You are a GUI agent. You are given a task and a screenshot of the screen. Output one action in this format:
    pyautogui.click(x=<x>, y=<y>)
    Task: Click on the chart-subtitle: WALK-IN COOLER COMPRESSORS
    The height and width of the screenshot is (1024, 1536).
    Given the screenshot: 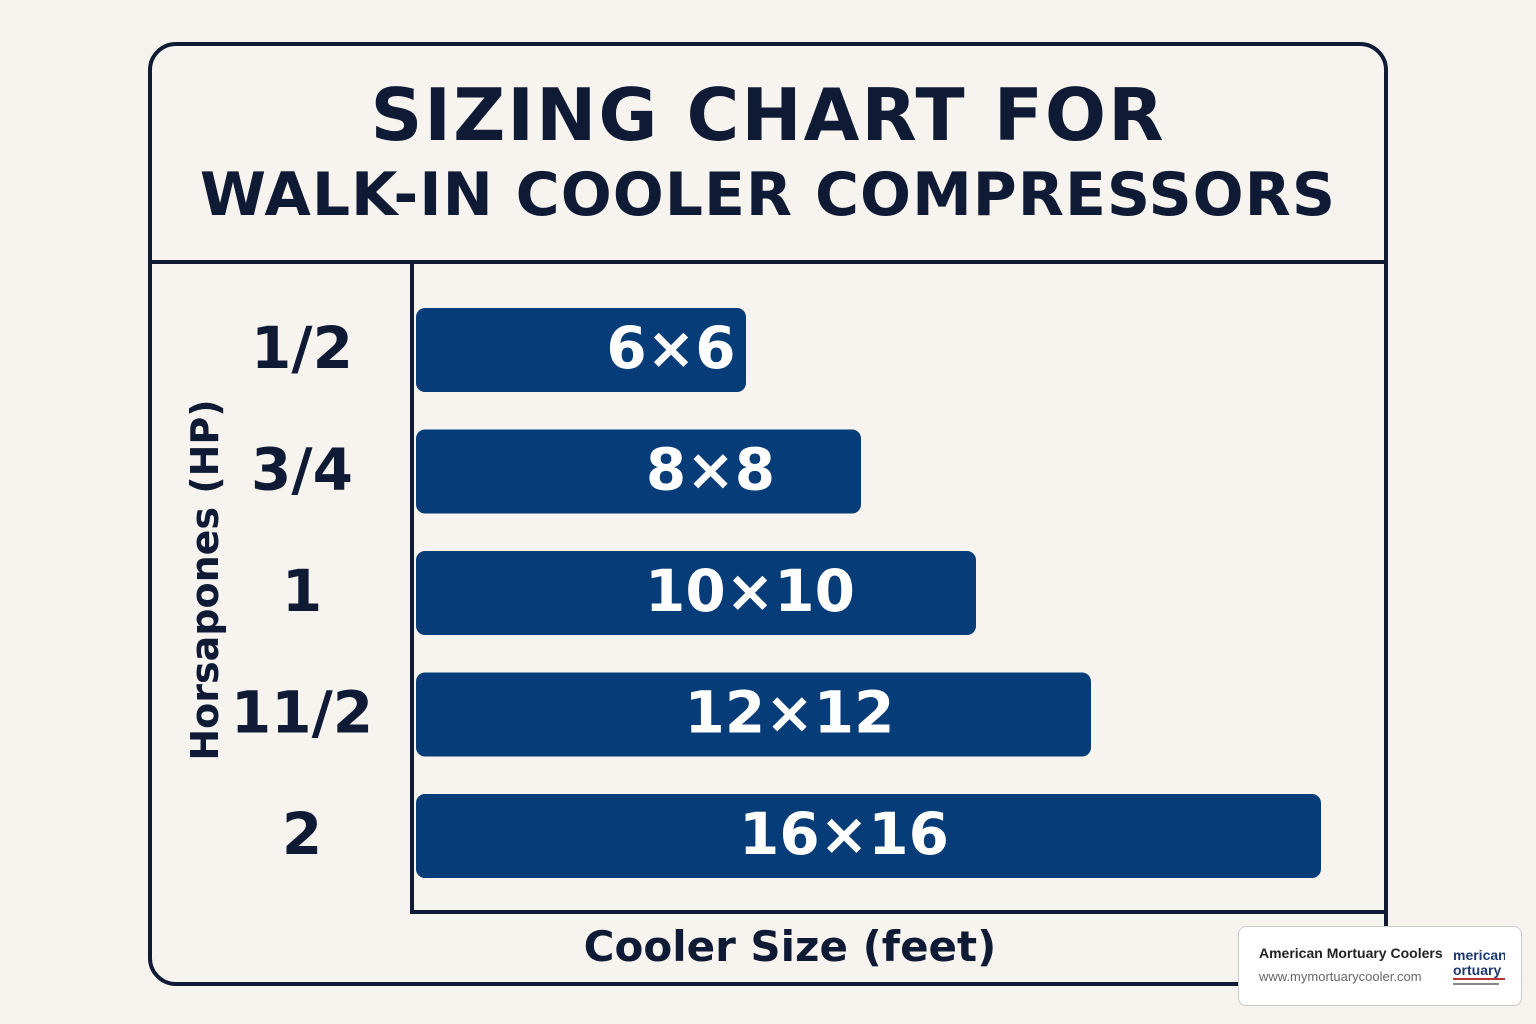 What is the action you would take?
    pyautogui.click(x=768, y=195)
    